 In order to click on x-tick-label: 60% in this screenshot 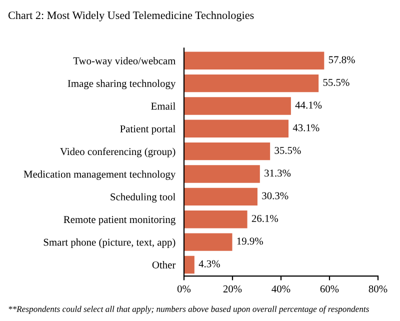, I will do `click(329, 288)`.